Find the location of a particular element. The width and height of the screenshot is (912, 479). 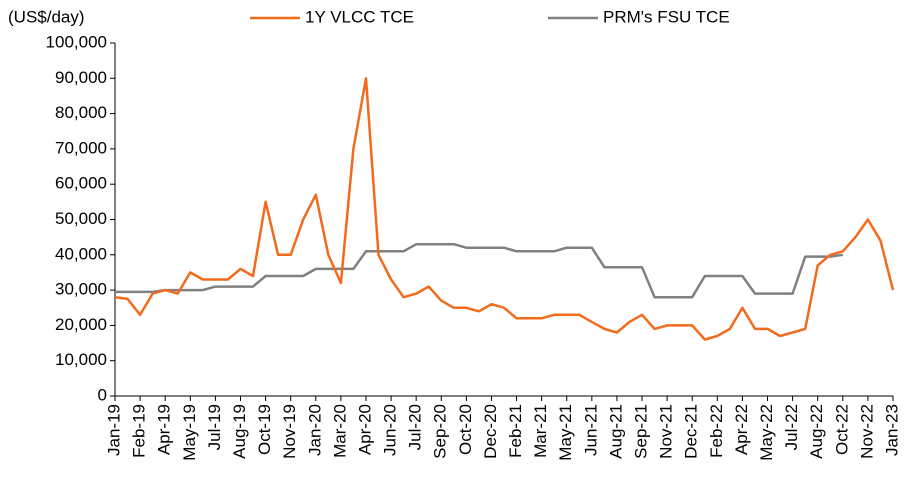

x-tick-label: Aug-19 is located at coordinates (239, 431).